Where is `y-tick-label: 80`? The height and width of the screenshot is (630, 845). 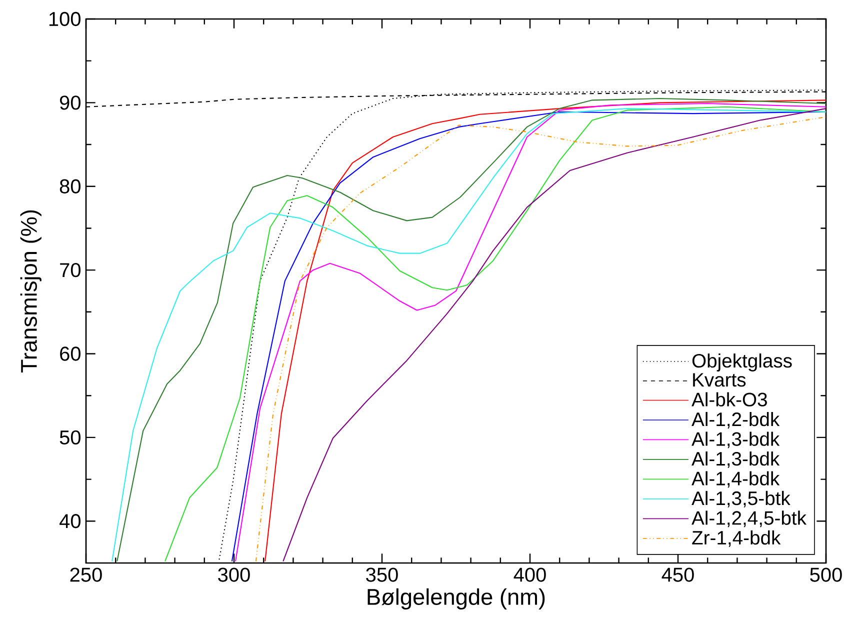
y-tick-label: 80 is located at coordinates (70, 186).